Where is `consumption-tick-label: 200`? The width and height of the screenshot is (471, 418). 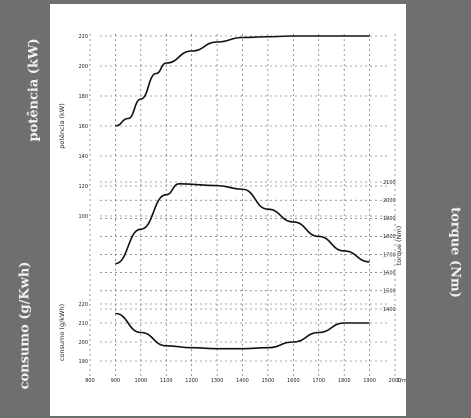
consumption-tick-label: 200 is located at coordinates (83, 343).